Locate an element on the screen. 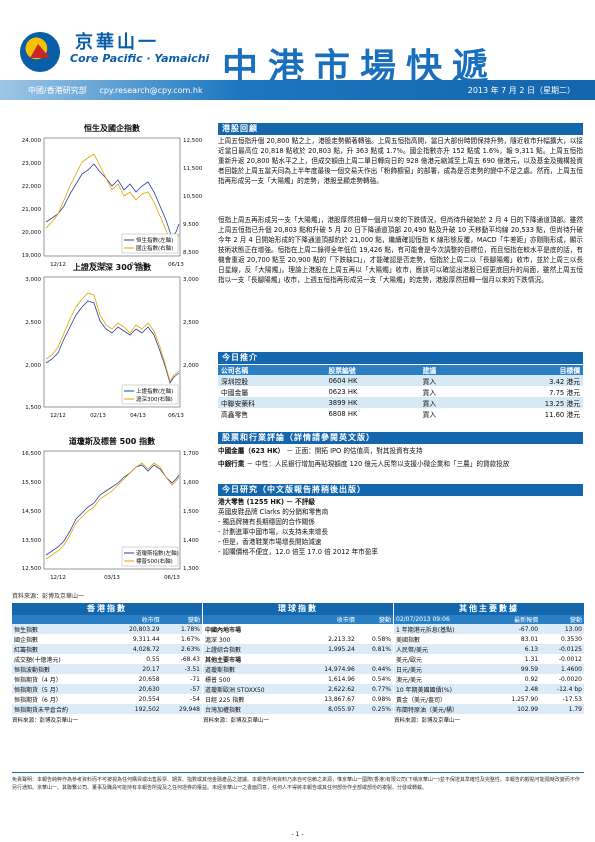  stock-comment-1: 中國金屬（623 HK） － 正面：開拓 IPO 的估值高，對其投資有支持 is located at coordinates (400, 451).